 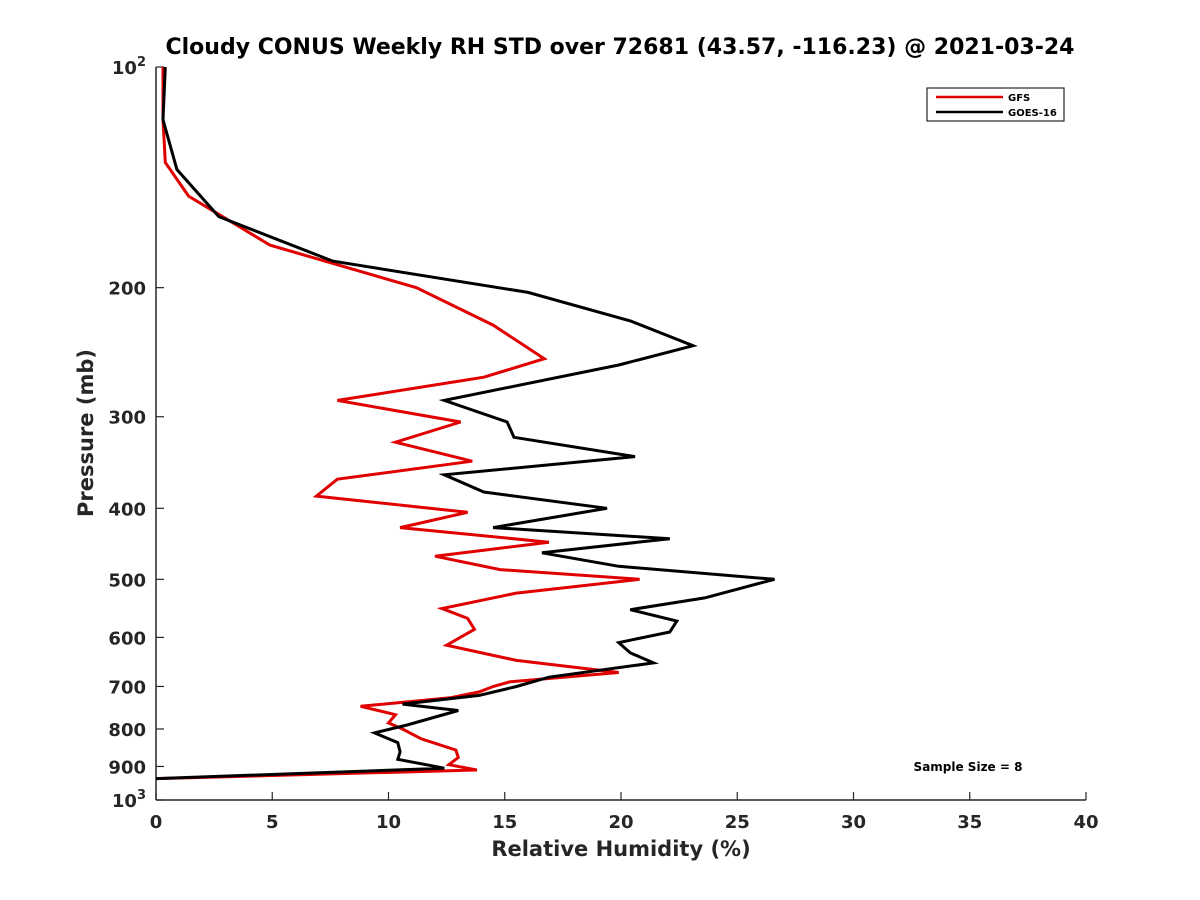 I want to click on y-tick-label: 400, so click(x=127, y=509).